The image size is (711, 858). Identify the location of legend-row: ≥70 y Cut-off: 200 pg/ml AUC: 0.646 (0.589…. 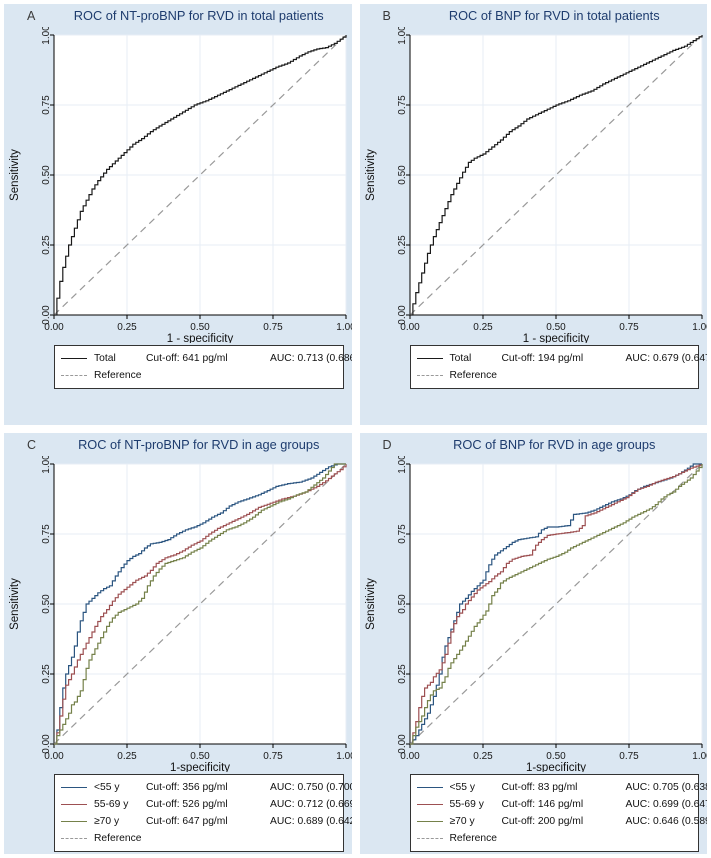
(561, 821).